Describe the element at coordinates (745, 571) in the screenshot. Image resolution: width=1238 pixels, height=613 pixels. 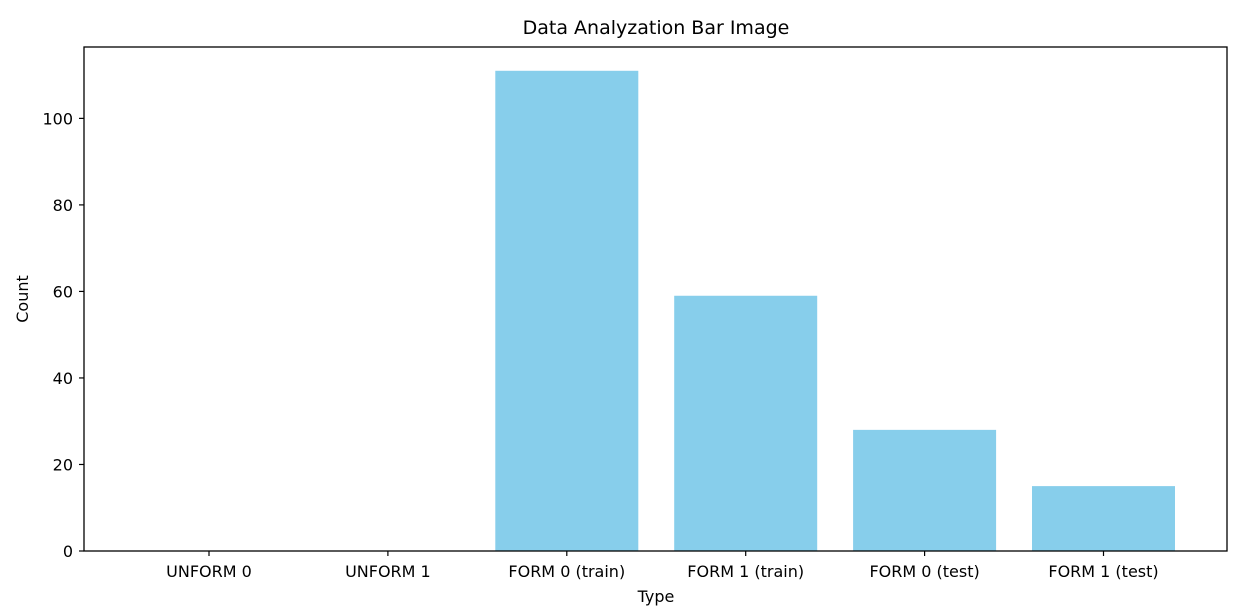
I see `x-tick-label: FORM 1 (train)` at that location.